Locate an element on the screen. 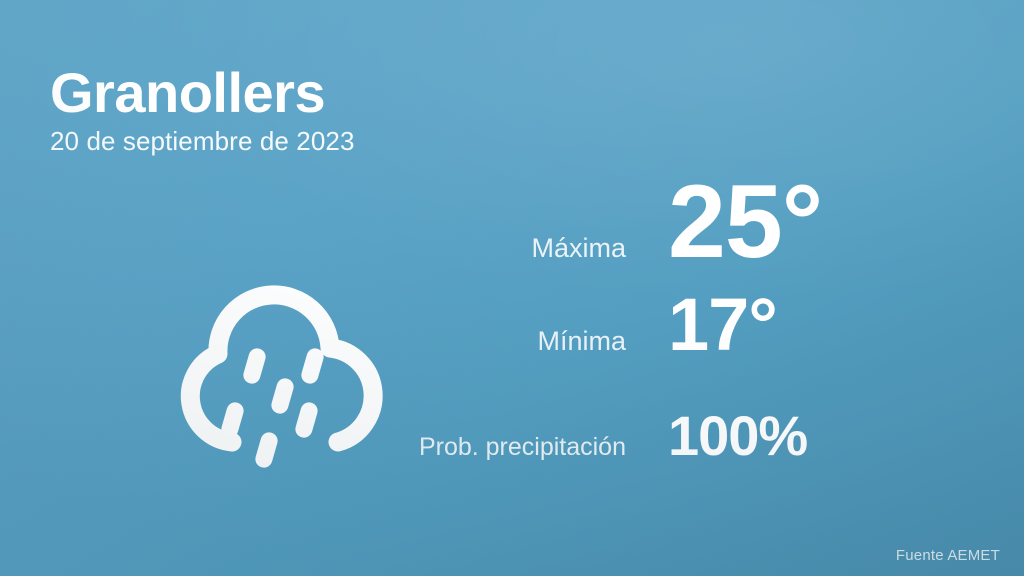  source-attribution: Fuente AEMET is located at coordinates (947, 555).